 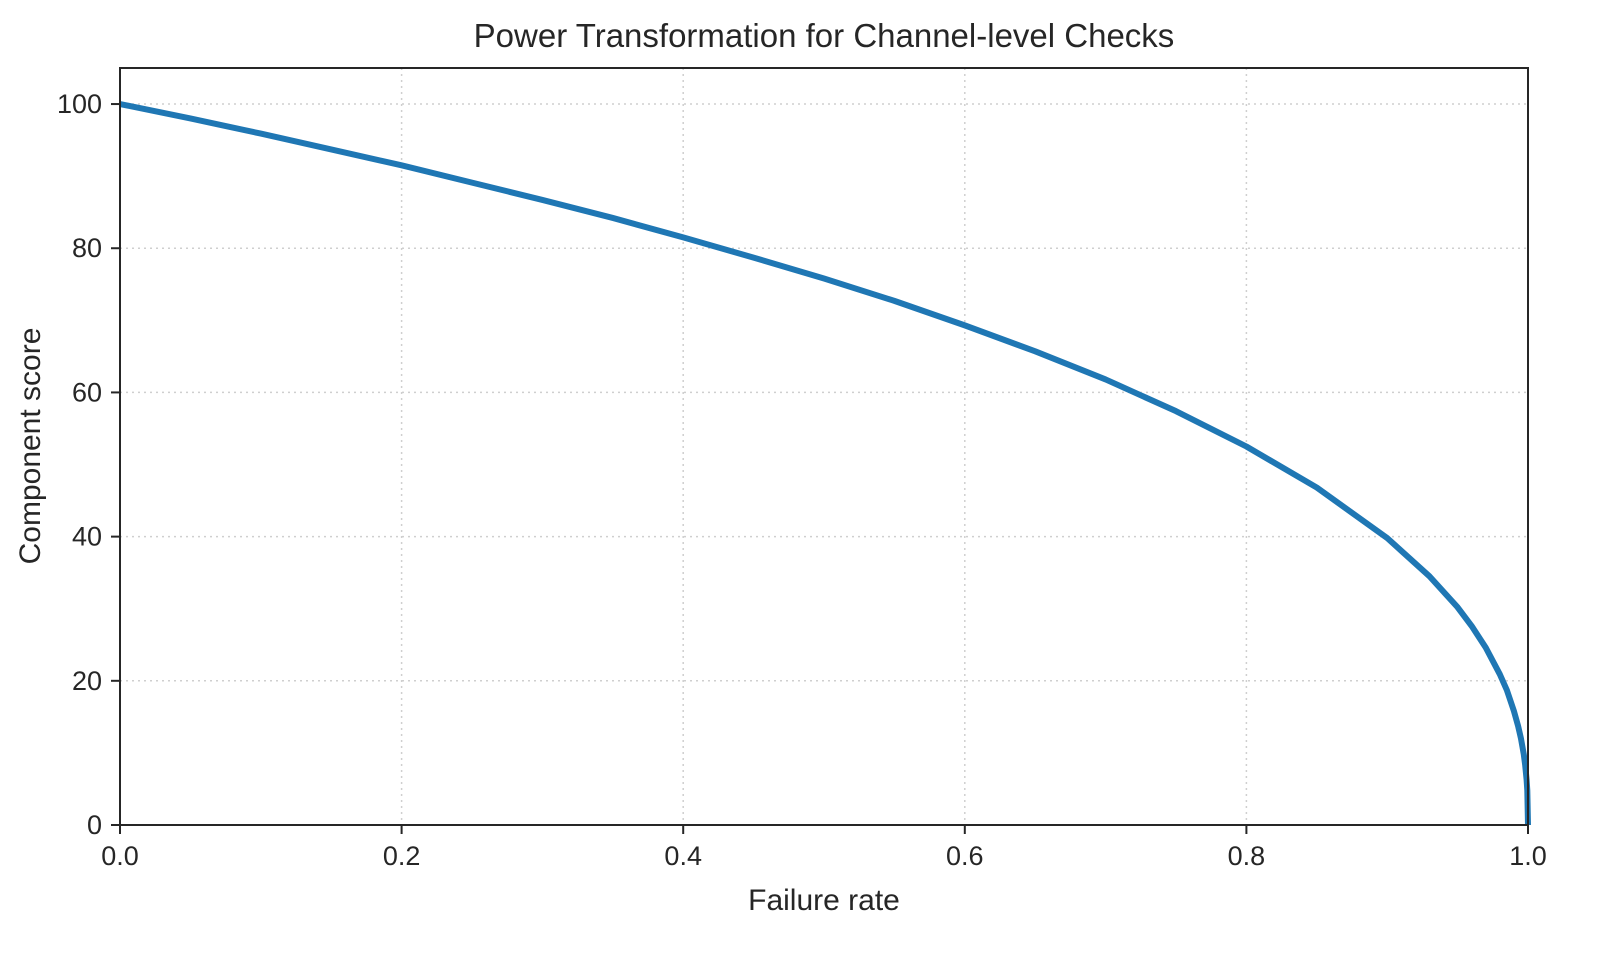 What do you see at coordinates (1247, 856) in the screenshot?
I see `x-tick-label: 0.8` at bounding box center [1247, 856].